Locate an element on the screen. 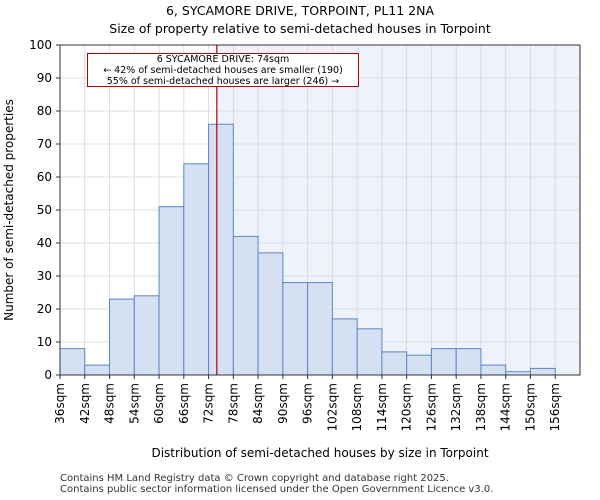 This screenshot has height=500, width=600. x-tick-label: 108sqm is located at coordinates (357, 407).